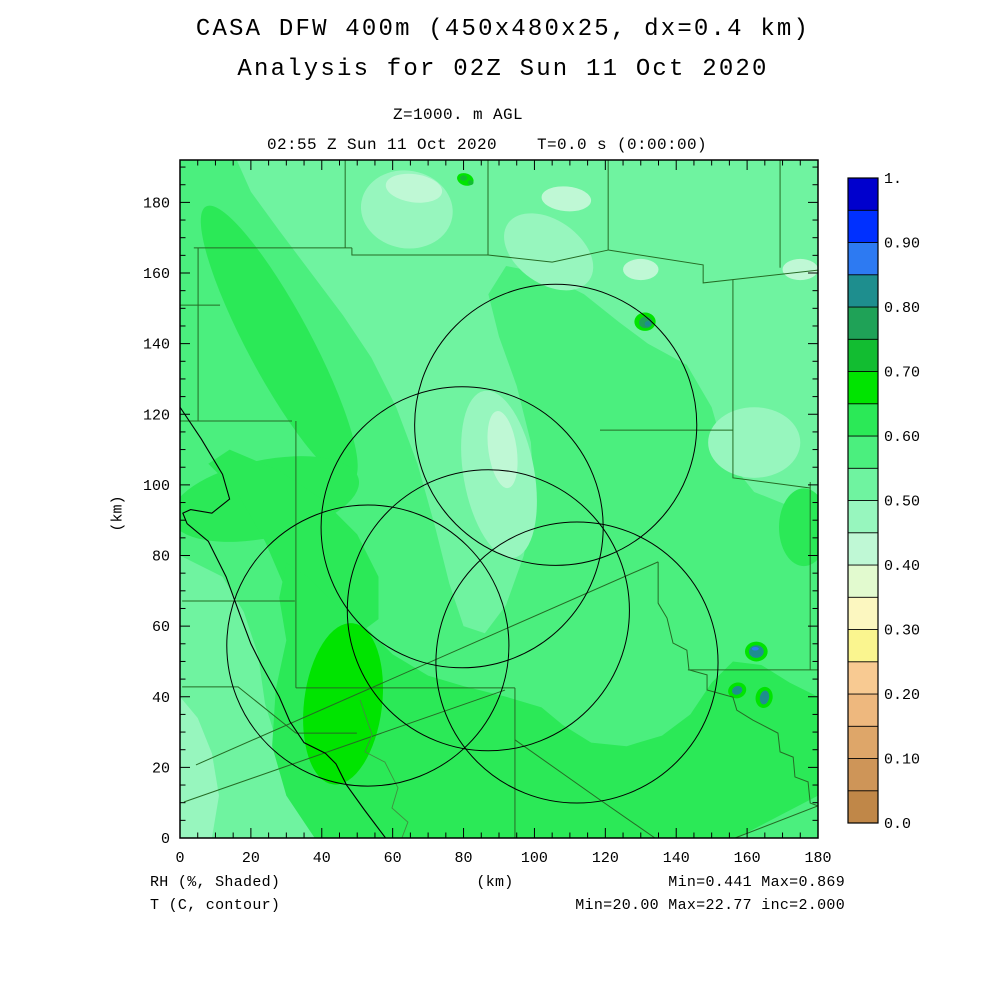 This screenshot has width=1000, height=1000. I want to click on shaded-field-label: RH (%, Shaded), so click(215, 882).